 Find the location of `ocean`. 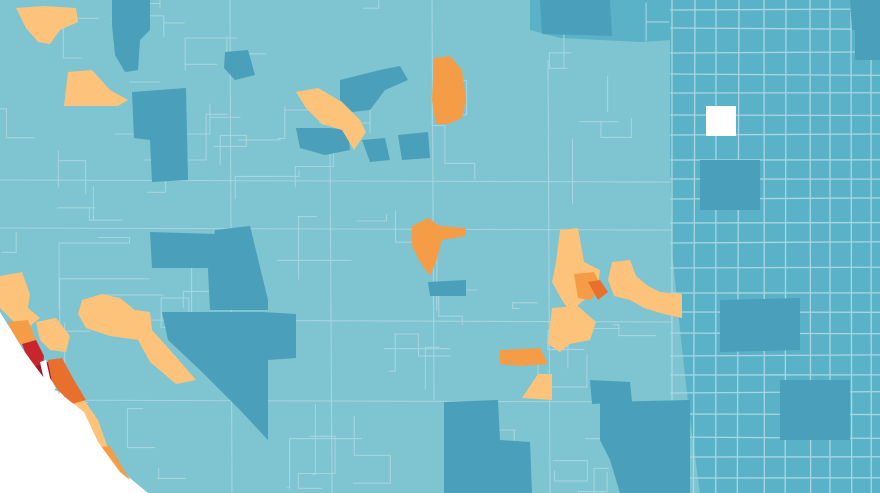

ocean is located at coordinates (73, 404).